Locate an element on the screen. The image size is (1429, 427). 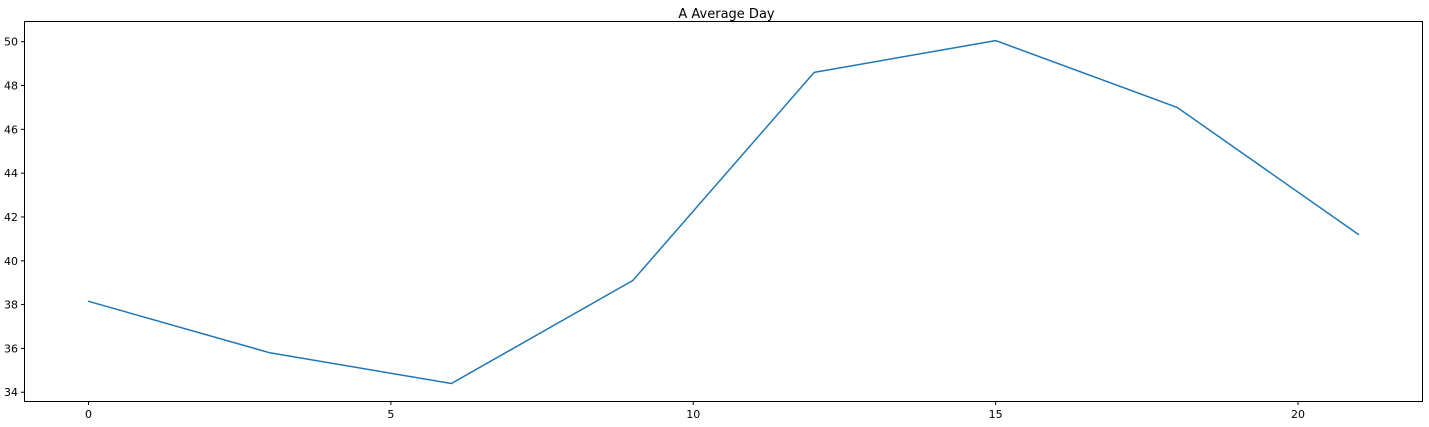
y-tick-label: 42 is located at coordinates (11, 217).